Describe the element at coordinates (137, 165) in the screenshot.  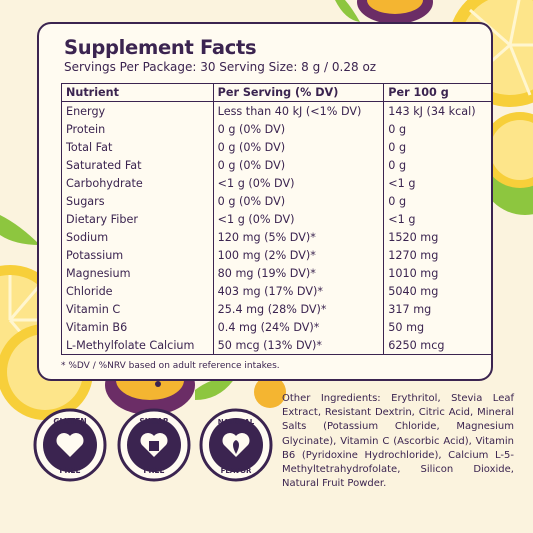
I see `cell-nutrient: Saturated Fat` at that location.